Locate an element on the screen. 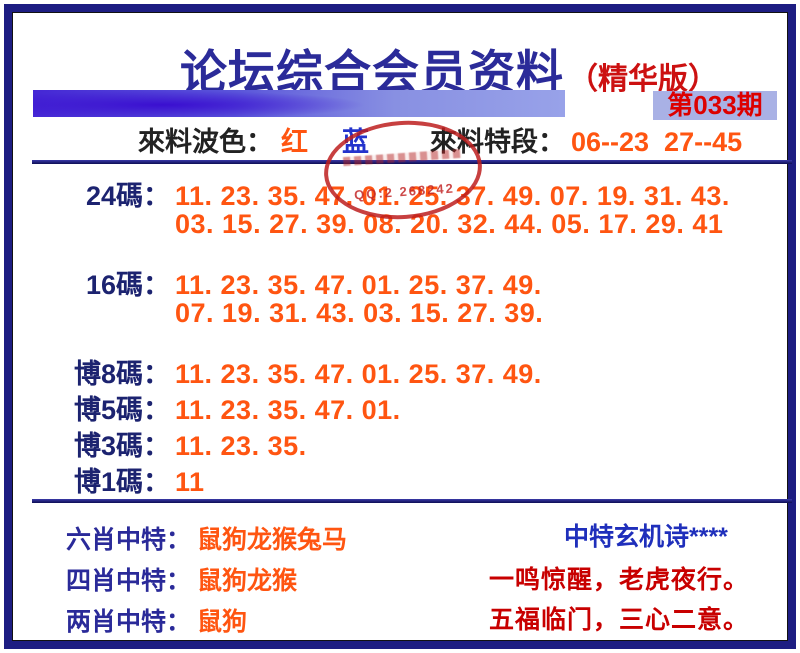 The image size is (800, 653). stamp-qq-text: QQ:2 268242 is located at coordinates (404, 191).